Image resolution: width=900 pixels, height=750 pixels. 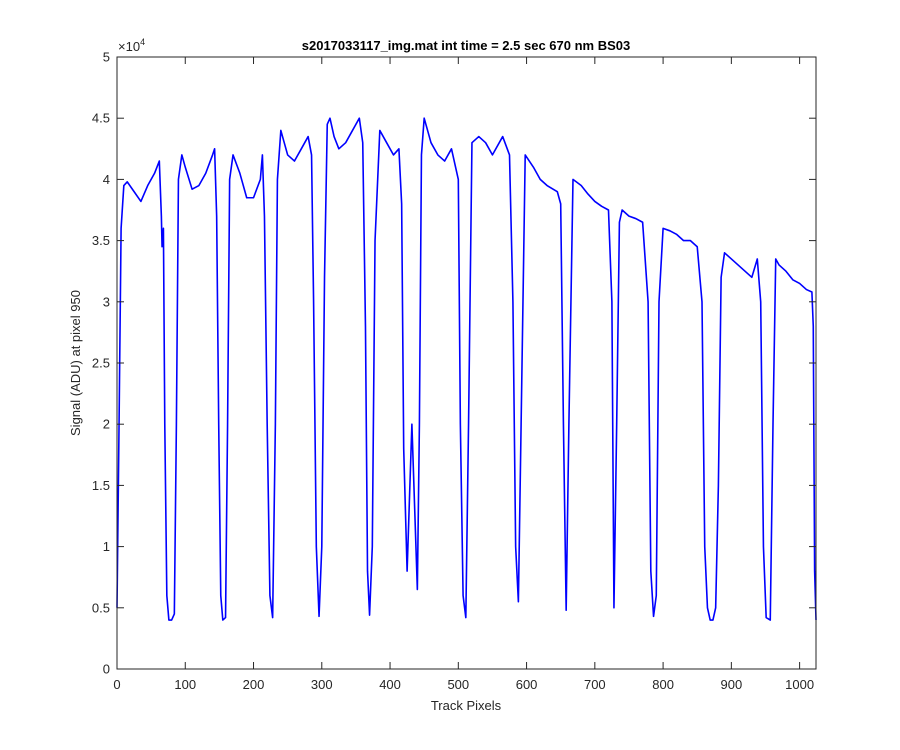 I want to click on x-tick-label: 800, so click(x=663, y=684).